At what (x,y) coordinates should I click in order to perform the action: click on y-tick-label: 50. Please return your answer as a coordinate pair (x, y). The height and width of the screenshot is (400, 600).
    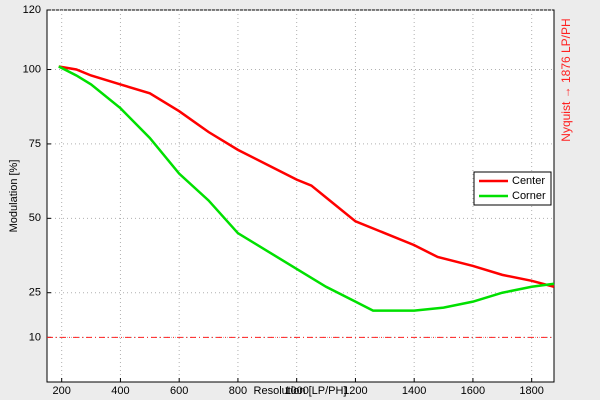
    Looking at the image, I should click on (35, 218).